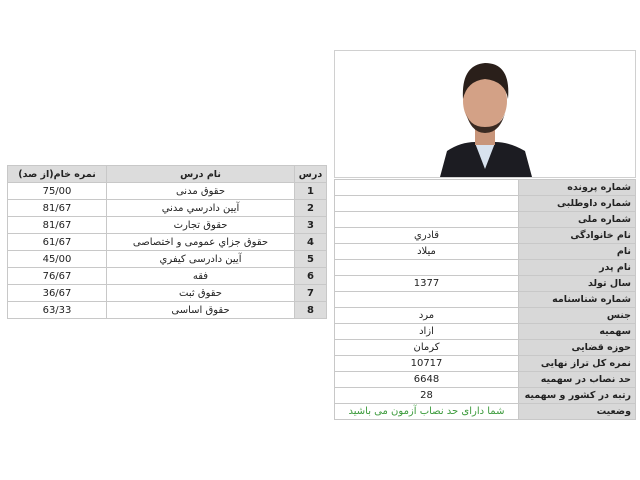  Describe the element at coordinates (310, 276) in the screenshot. I see `course-number-cell: 6` at that location.